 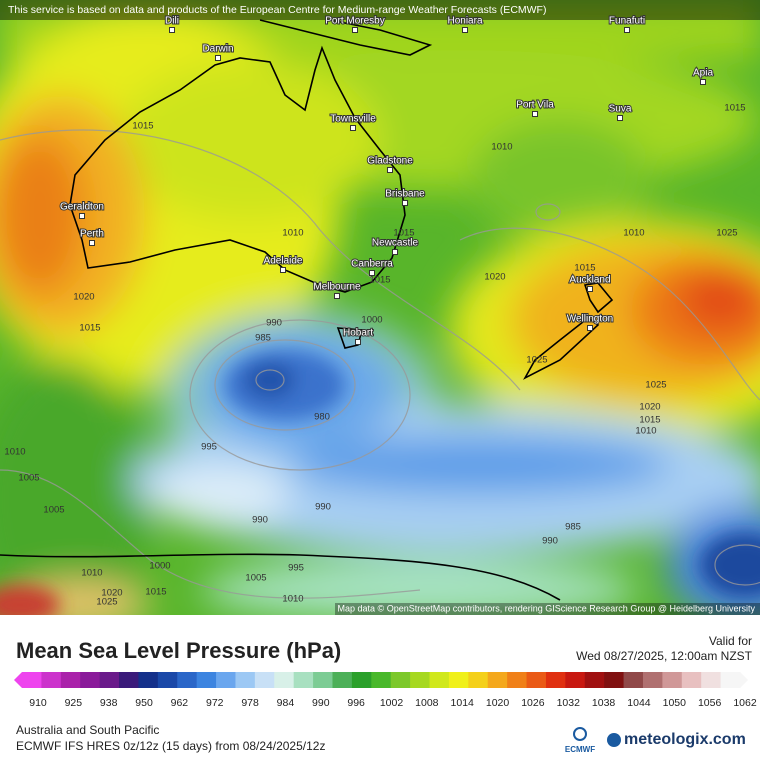 What do you see at coordinates (337, 287) in the screenshot?
I see `city-label: Melbourne` at bounding box center [337, 287].